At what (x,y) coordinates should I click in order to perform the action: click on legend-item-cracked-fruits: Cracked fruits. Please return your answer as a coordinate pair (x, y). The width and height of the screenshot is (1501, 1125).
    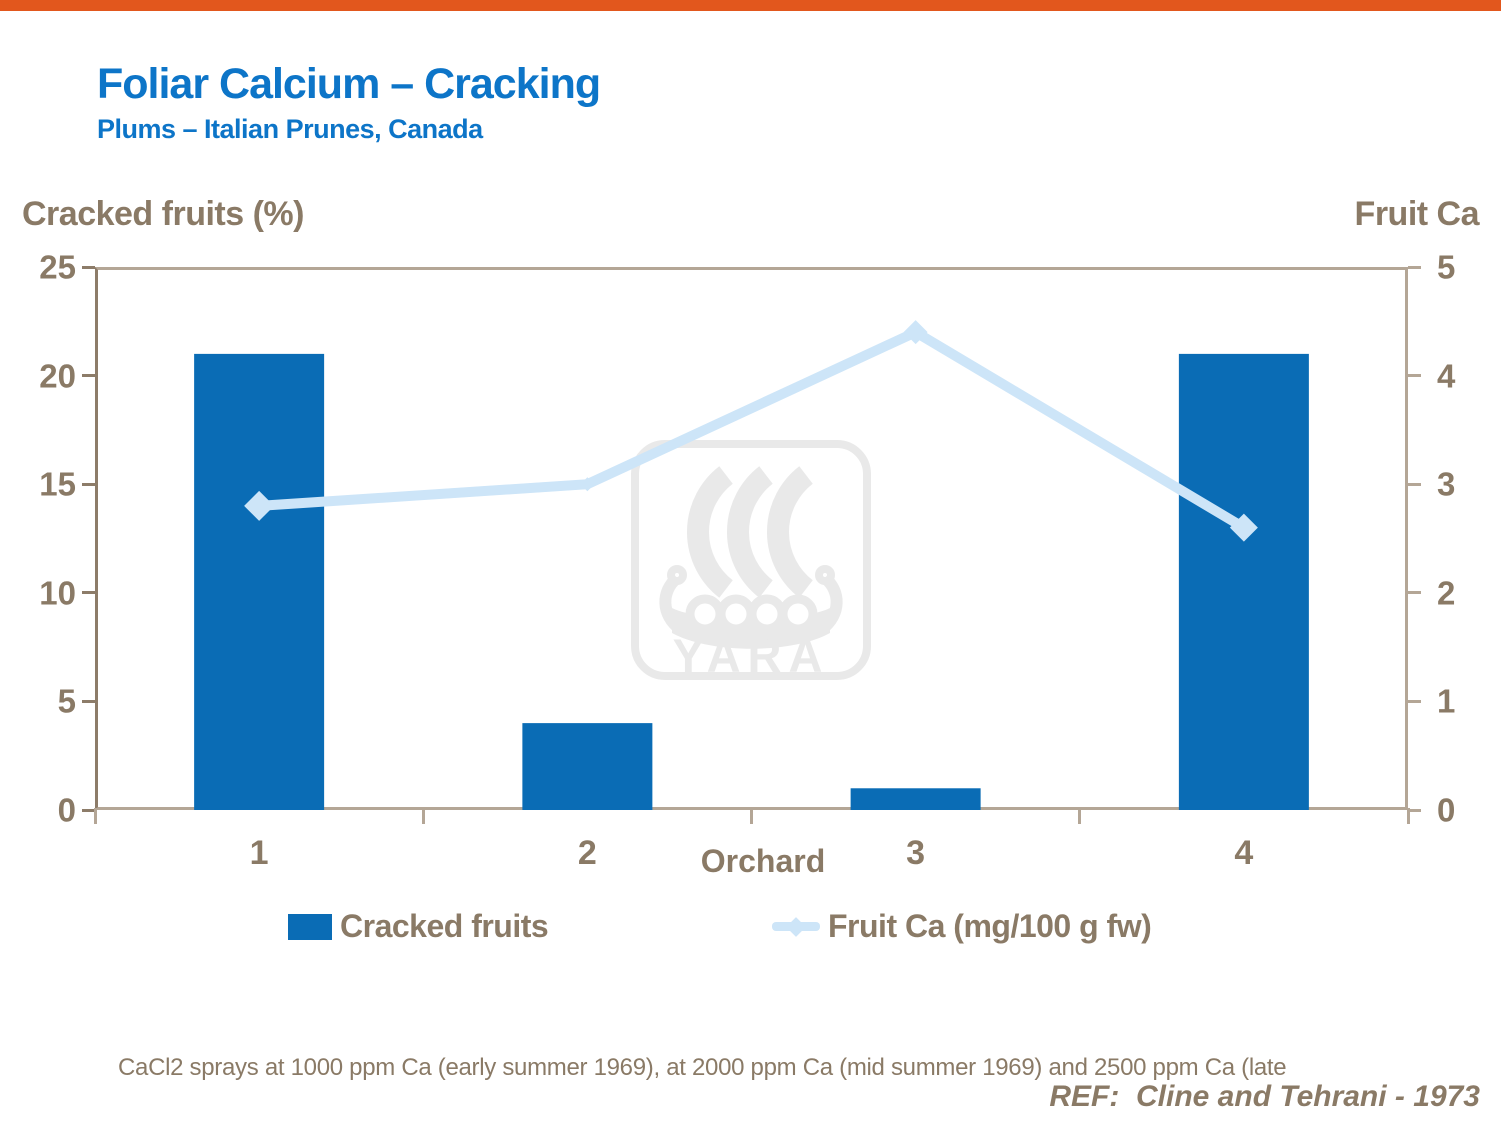
    Looking at the image, I should click on (418, 926).